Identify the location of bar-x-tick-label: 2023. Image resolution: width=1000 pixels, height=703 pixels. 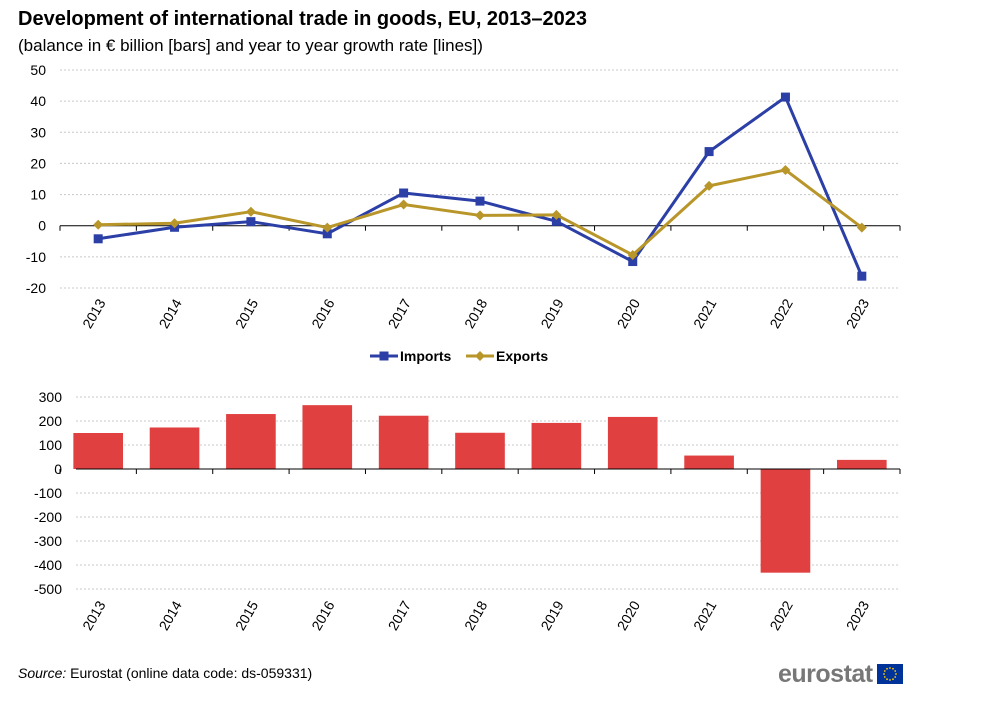
(858, 615).